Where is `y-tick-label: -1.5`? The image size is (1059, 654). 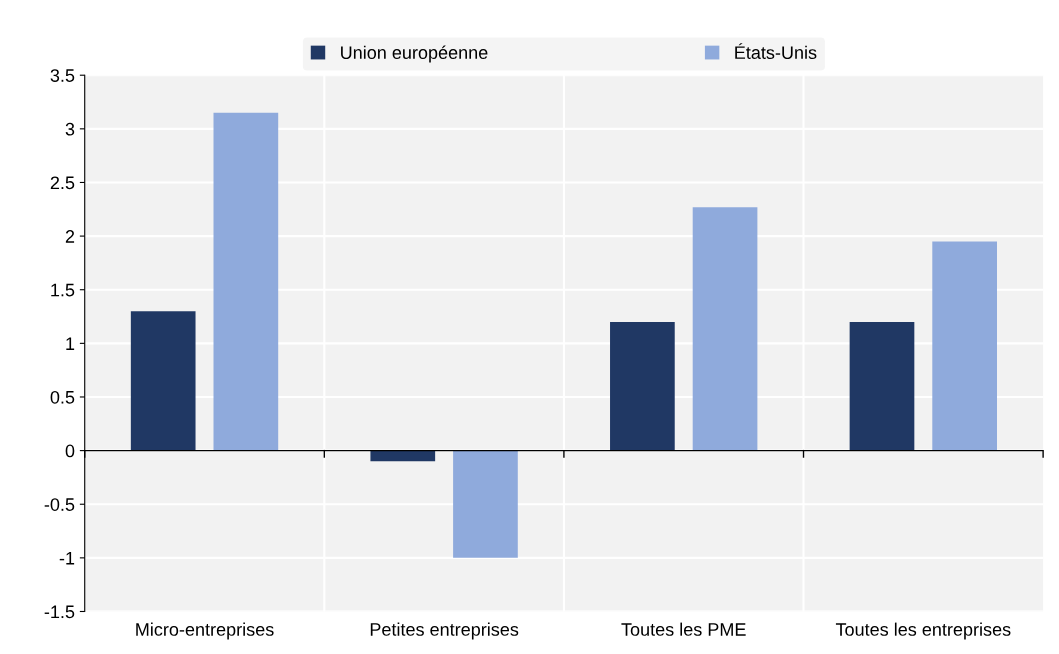
y-tick-label: -1.5 is located at coordinates (59, 612).